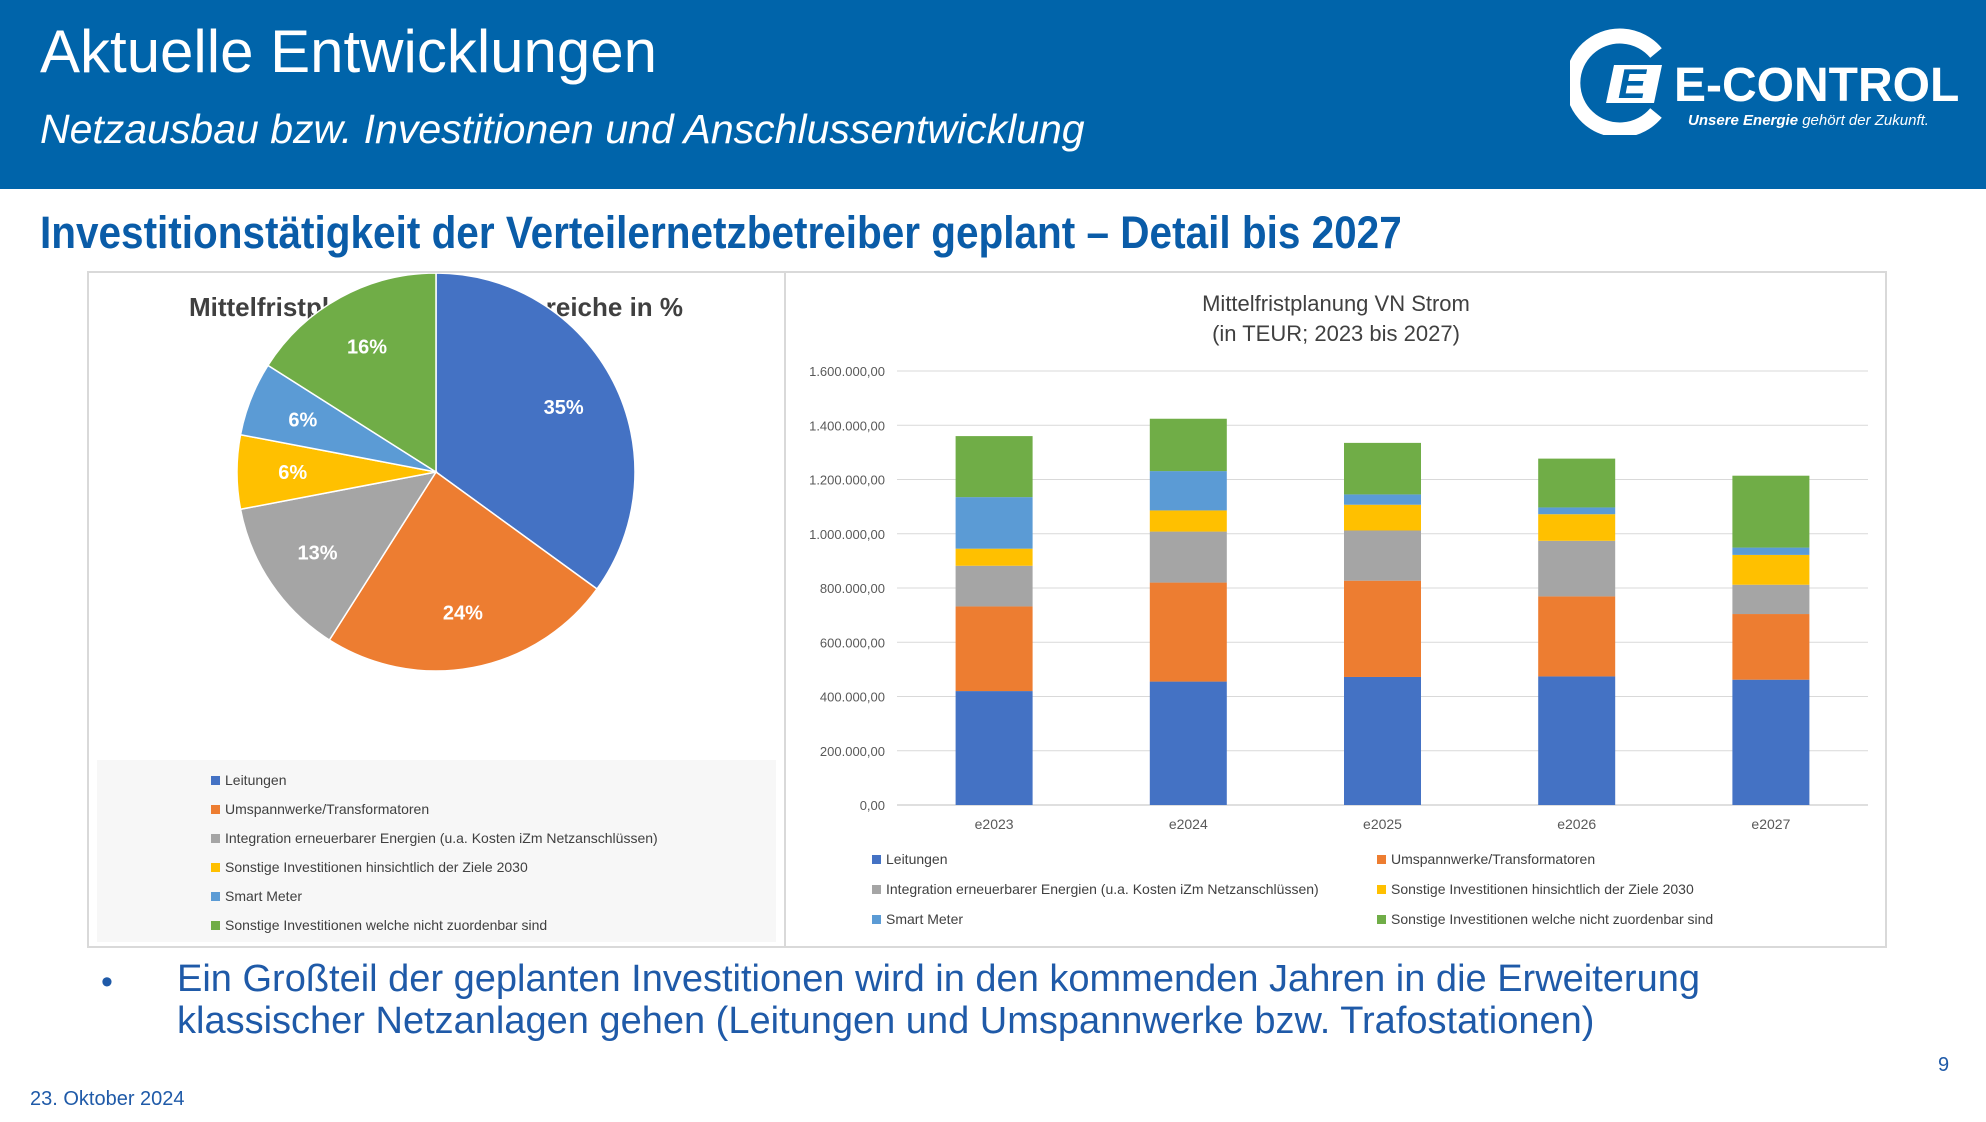 The width and height of the screenshot is (1986, 1122). What do you see at coordinates (1336, 333) in the screenshot?
I see `bar-chart-title-line2: (in TEUR; 2023 bis 2027)` at bounding box center [1336, 333].